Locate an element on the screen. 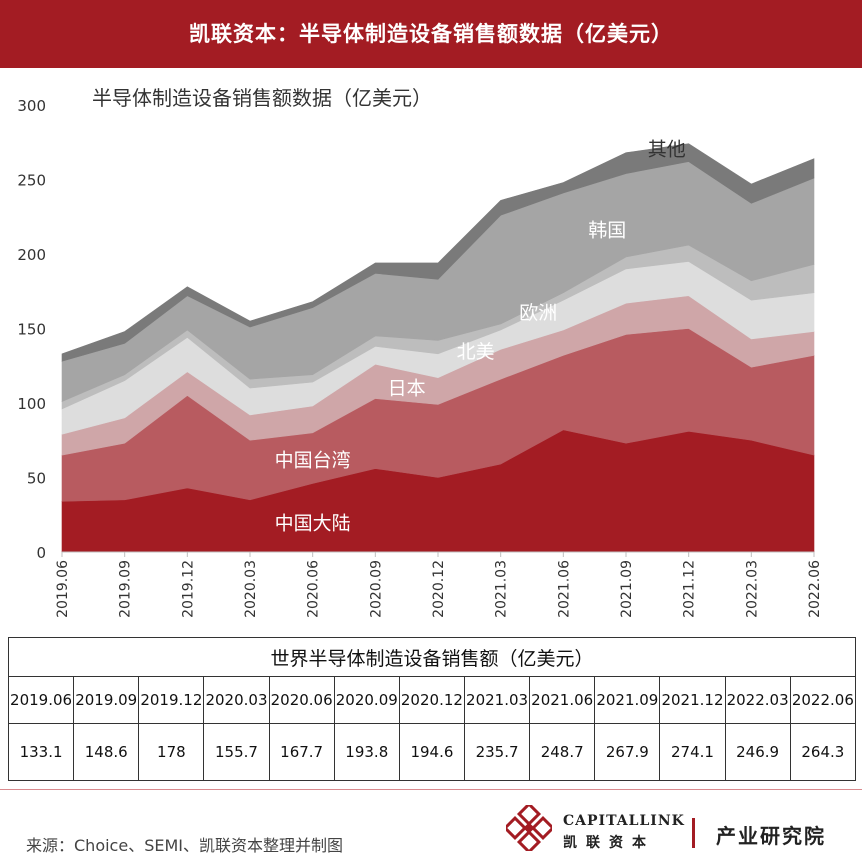  table-cell-date: 2021.12 is located at coordinates (692, 700).